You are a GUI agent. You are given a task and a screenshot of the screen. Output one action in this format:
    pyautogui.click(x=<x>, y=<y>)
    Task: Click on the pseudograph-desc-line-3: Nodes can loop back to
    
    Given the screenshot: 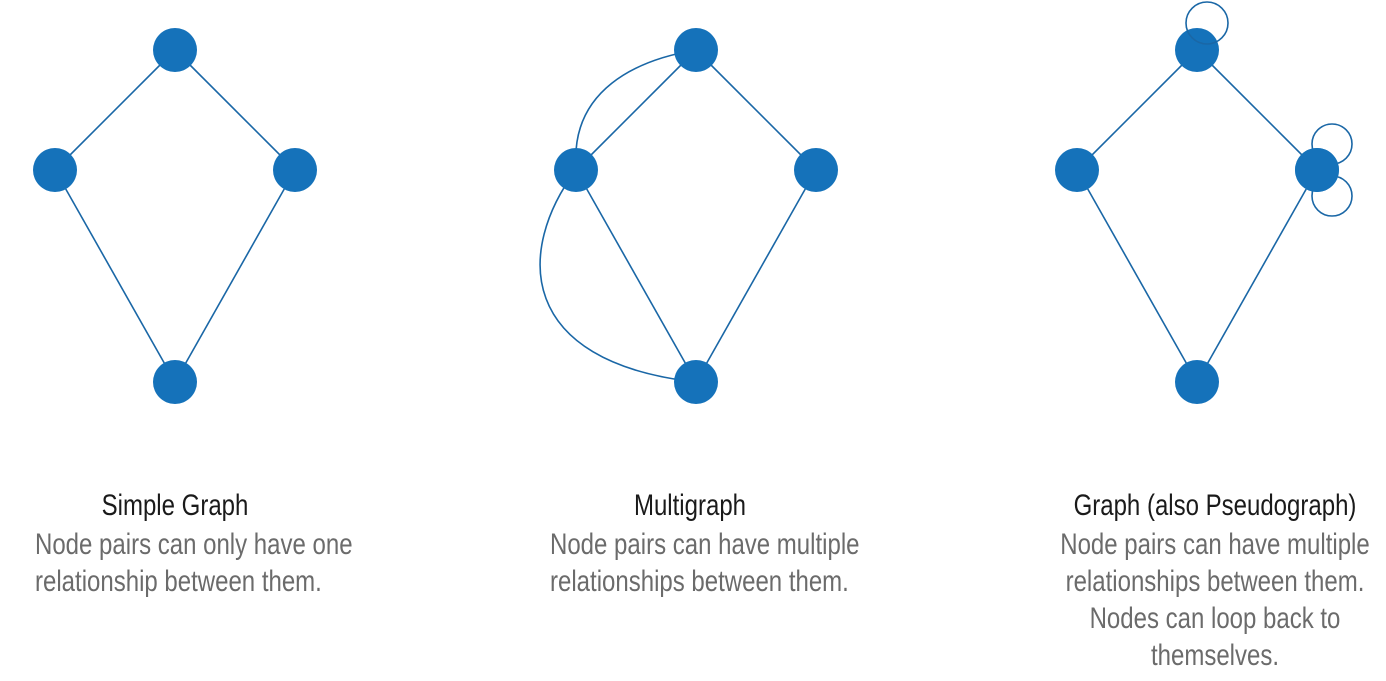 What is the action you would take?
    pyautogui.click(x=1215, y=618)
    